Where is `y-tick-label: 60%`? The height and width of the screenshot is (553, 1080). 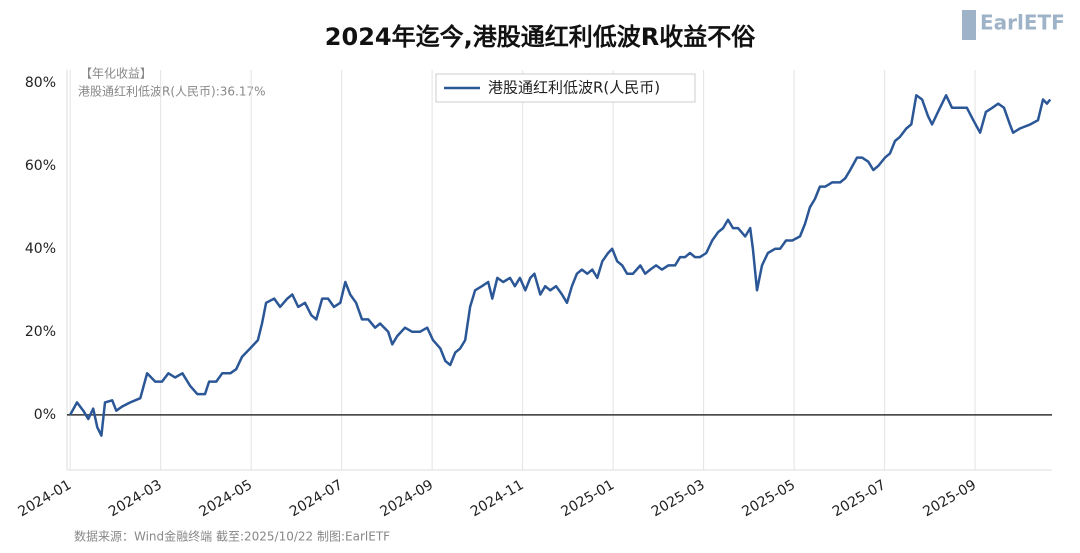
y-tick-label: 60% is located at coordinates (40, 166).